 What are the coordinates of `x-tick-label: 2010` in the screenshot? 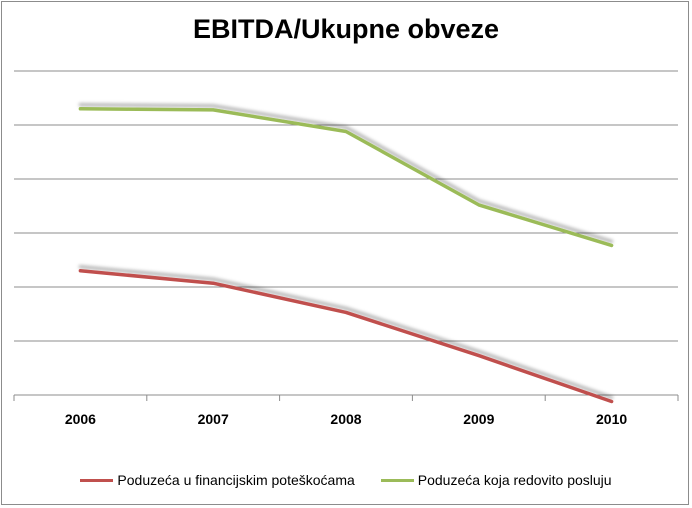 It's located at (611, 419).